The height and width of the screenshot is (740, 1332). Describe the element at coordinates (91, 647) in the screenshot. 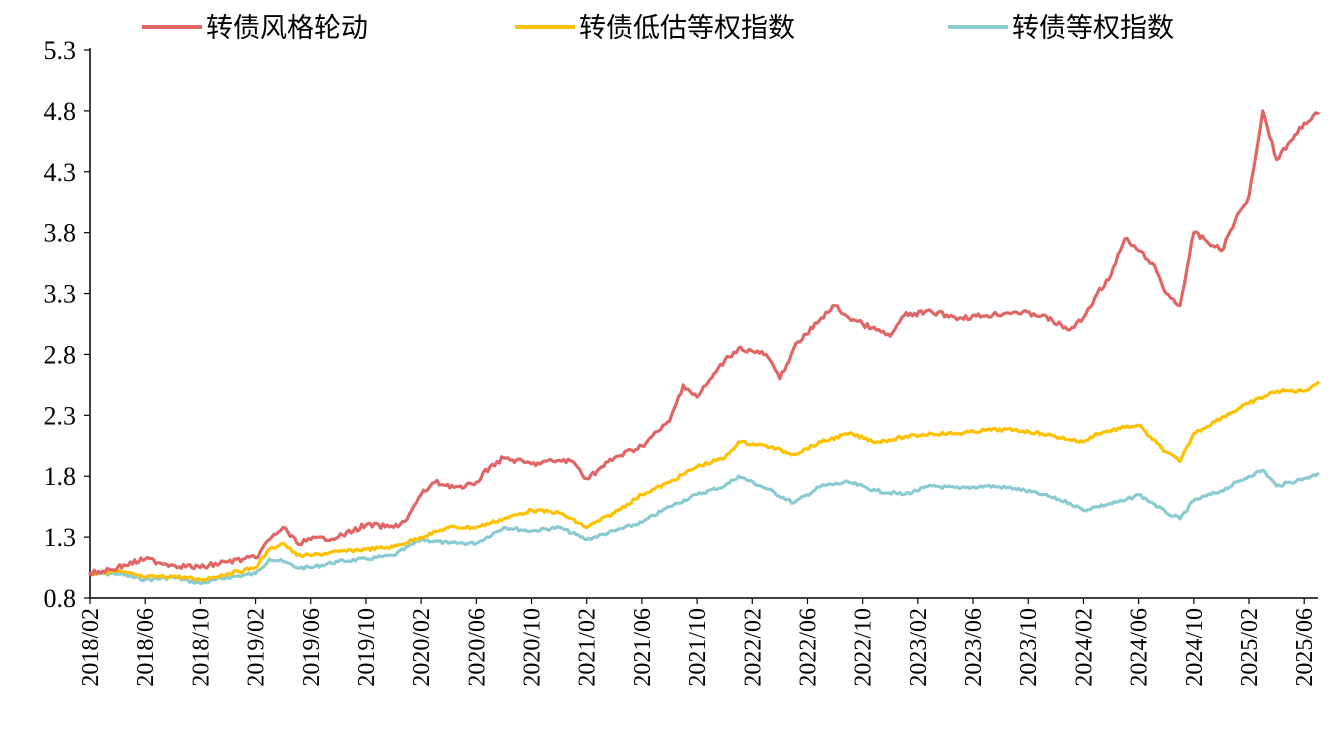

I see `x-tick-label: 2018/02` at that location.